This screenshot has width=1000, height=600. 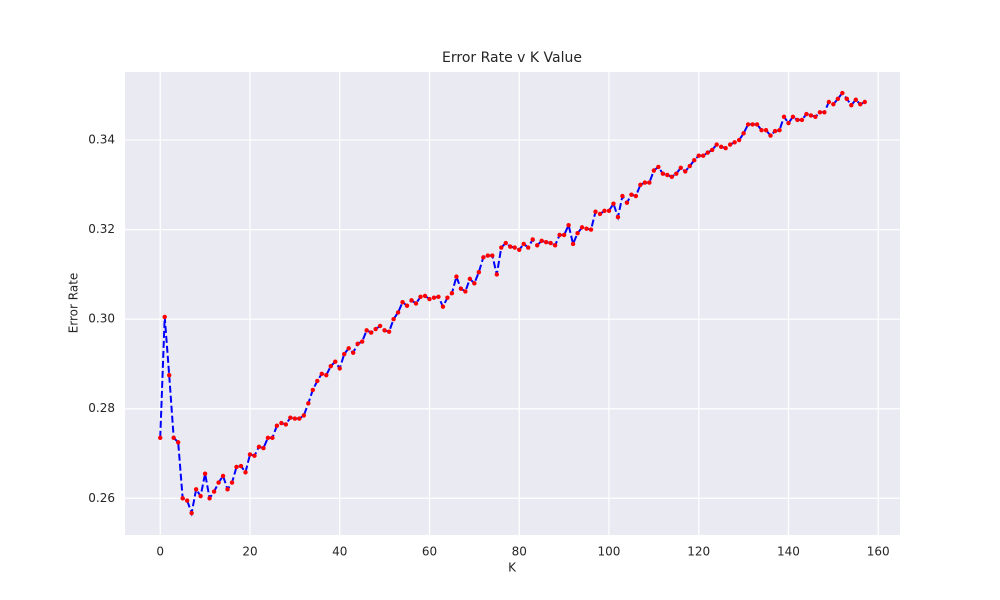 I want to click on x-tick-label: 80, so click(x=519, y=552).